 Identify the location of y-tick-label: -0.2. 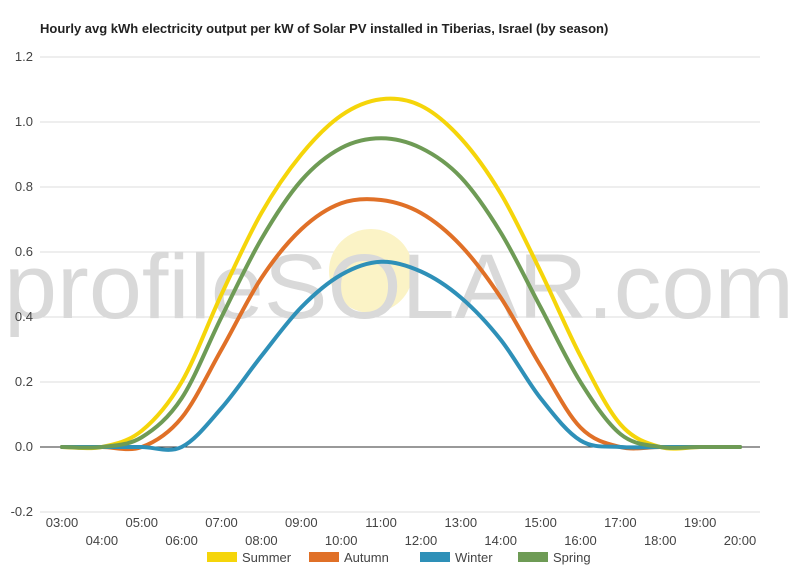
(22, 511).